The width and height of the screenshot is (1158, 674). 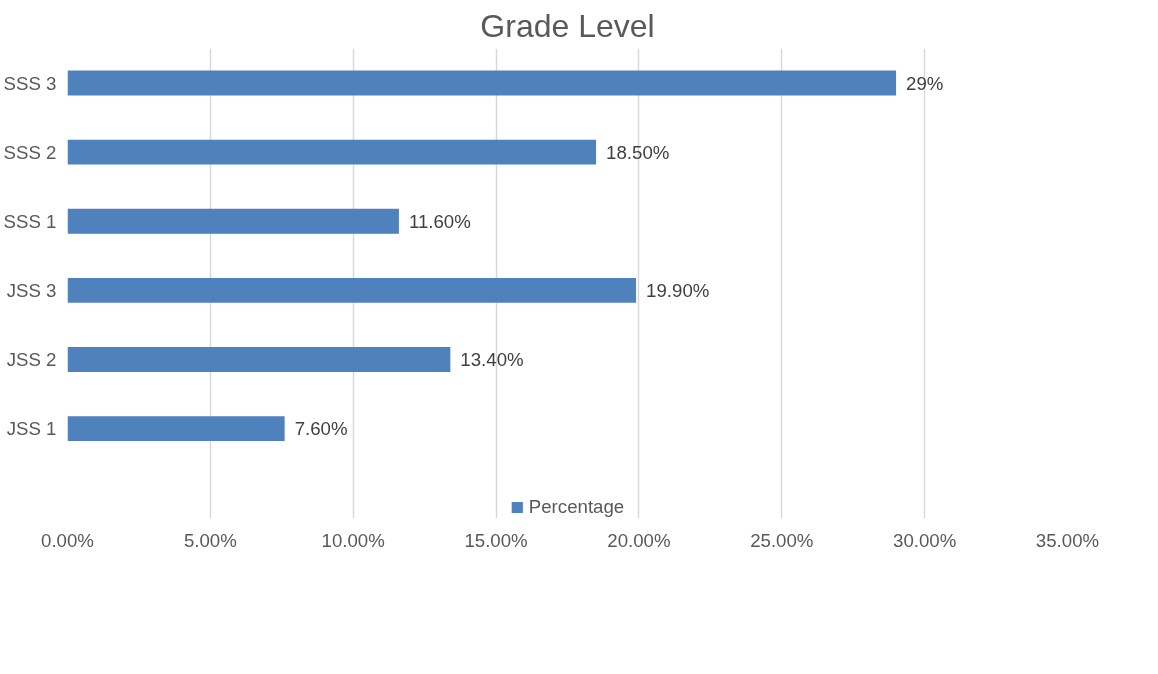 I want to click on legend-label: Percentage, so click(x=576, y=507).